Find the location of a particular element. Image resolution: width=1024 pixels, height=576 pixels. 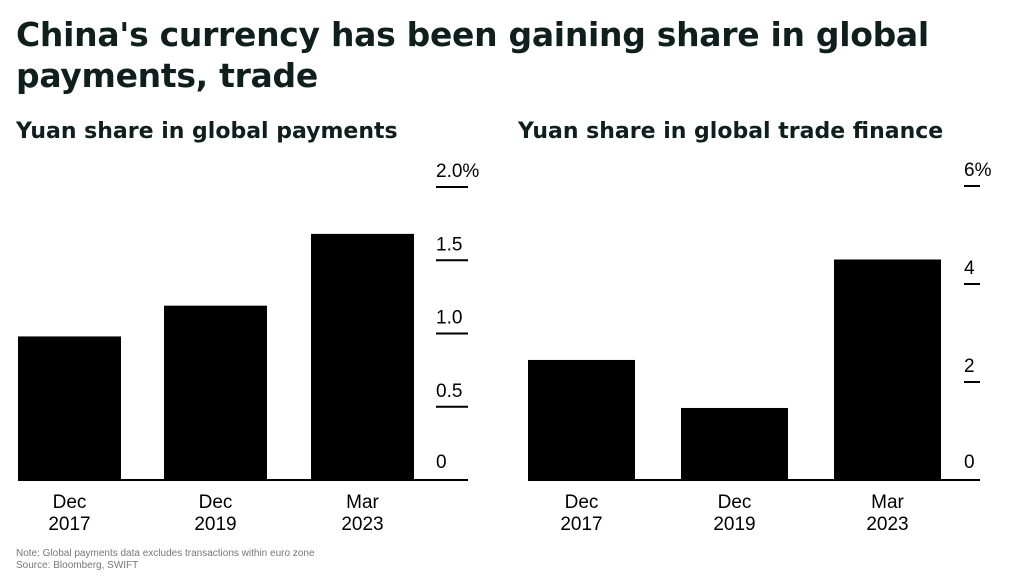

trade-tick-label: 0 is located at coordinates (969, 462).